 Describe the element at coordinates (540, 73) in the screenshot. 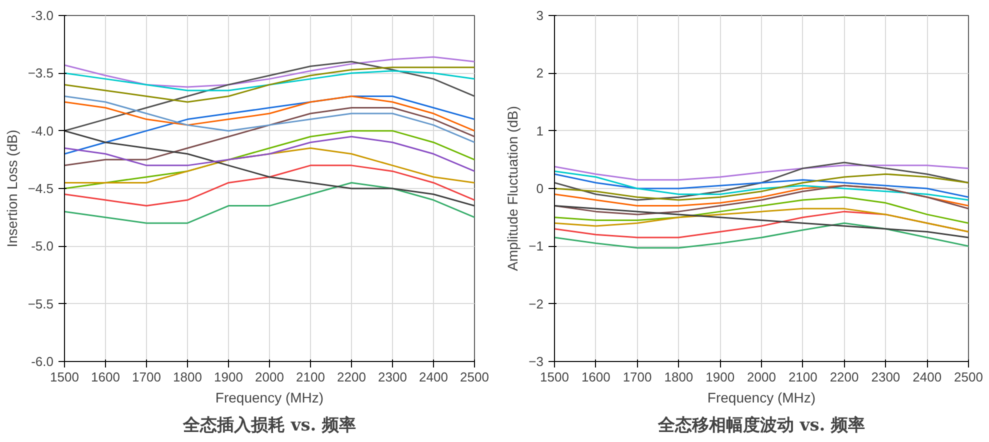

I see `y-tick-label: 2` at that location.